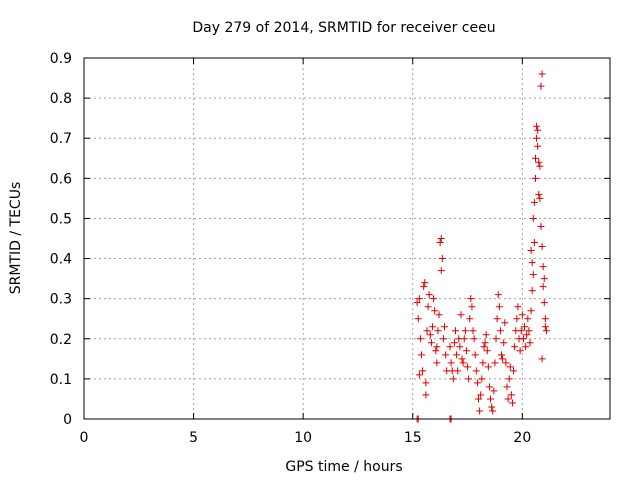 The image size is (640, 480). Describe the element at coordinates (61, 179) in the screenshot. I see `y-tick-label: 0.6` at that location.